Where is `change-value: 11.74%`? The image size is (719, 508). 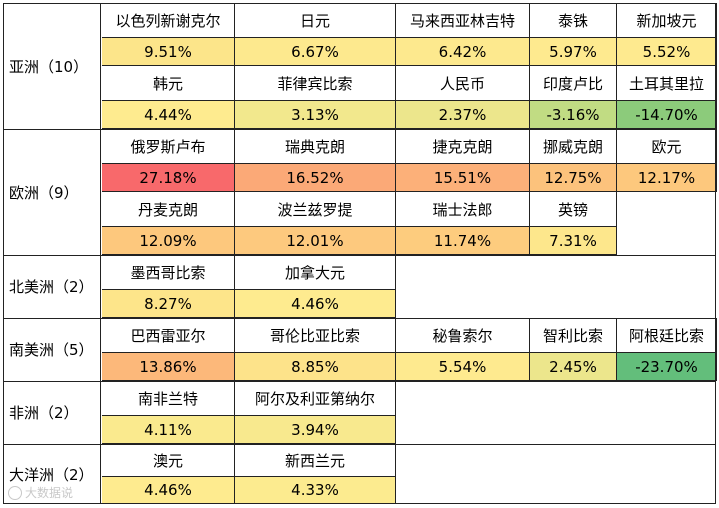 change-value: 11.74% is located at coordinates (462, 240).